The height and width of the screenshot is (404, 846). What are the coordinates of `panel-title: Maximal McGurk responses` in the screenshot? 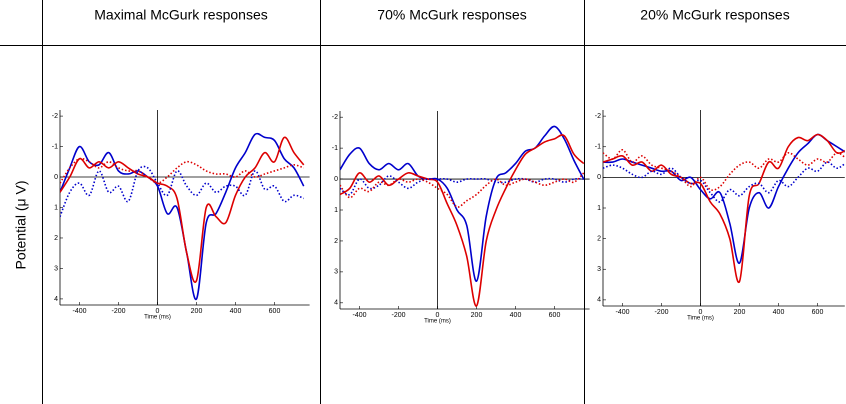 It's located at (181, 15).